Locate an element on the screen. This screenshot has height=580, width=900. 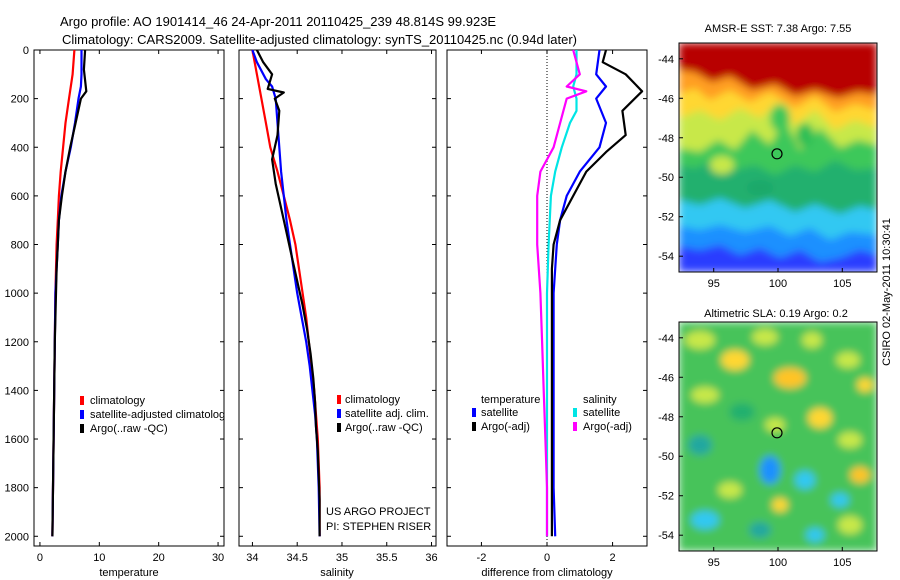
legend-title-temperature: temperature is located at coordinates (510, 400).